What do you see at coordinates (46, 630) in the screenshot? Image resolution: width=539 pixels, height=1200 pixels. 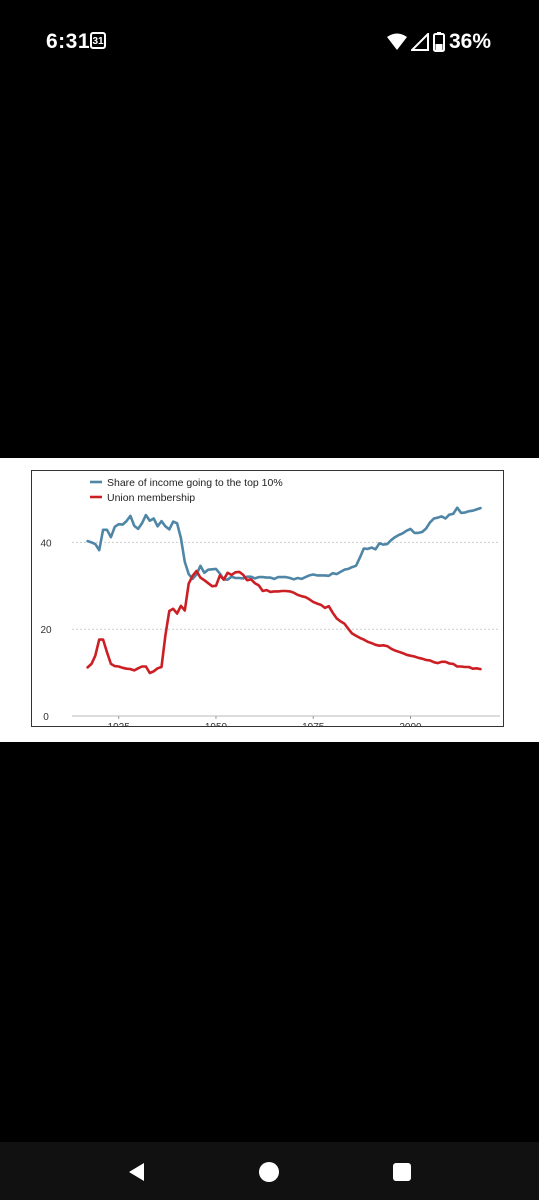 I see `y-tick-label: 20` at bounding box center [46, 630].